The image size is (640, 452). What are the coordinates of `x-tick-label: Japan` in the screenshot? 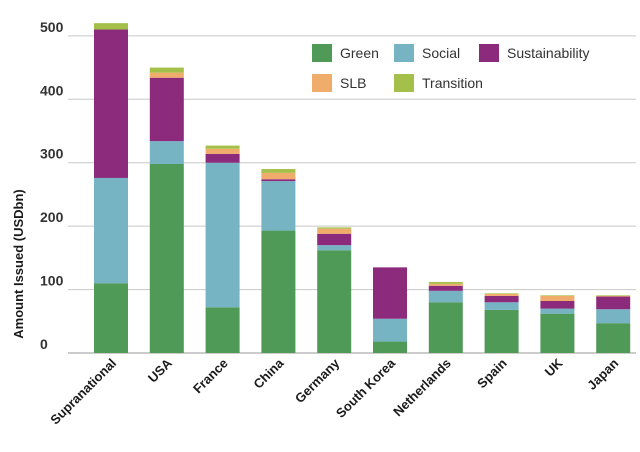 It's located at (602, 373).